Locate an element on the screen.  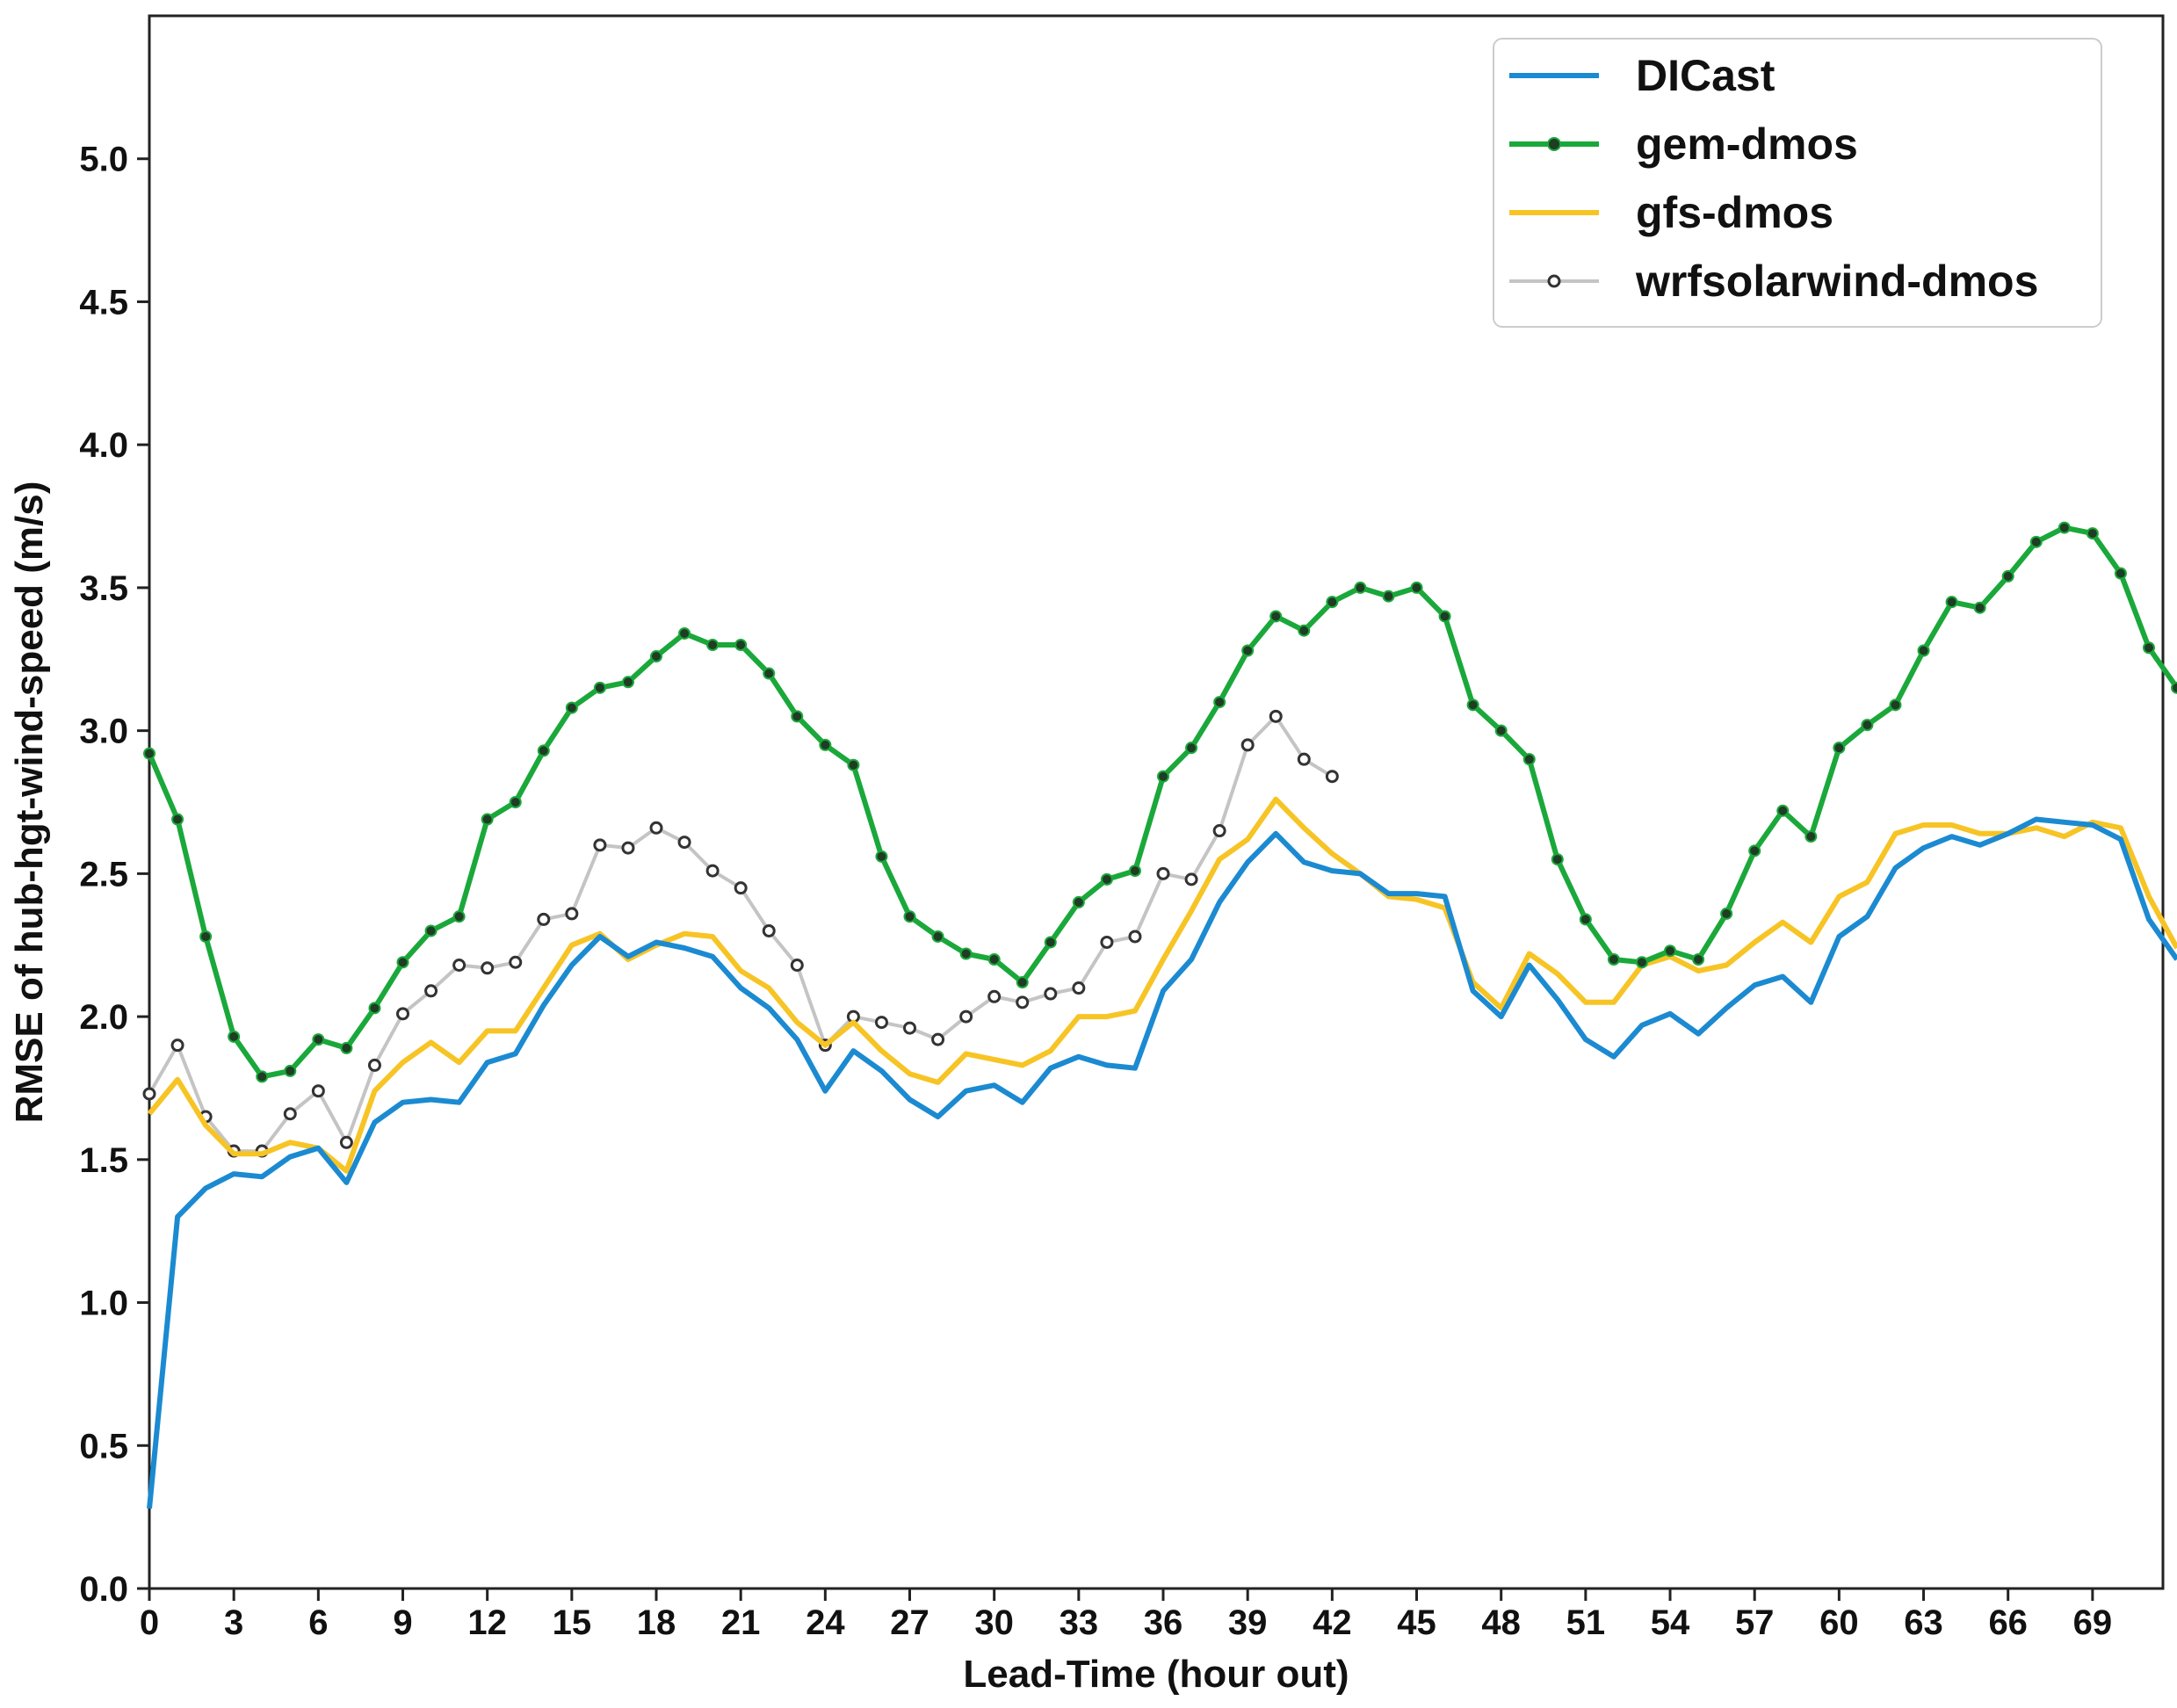
y-tick-label: 1.0 is located at coordinates (103, 1304).